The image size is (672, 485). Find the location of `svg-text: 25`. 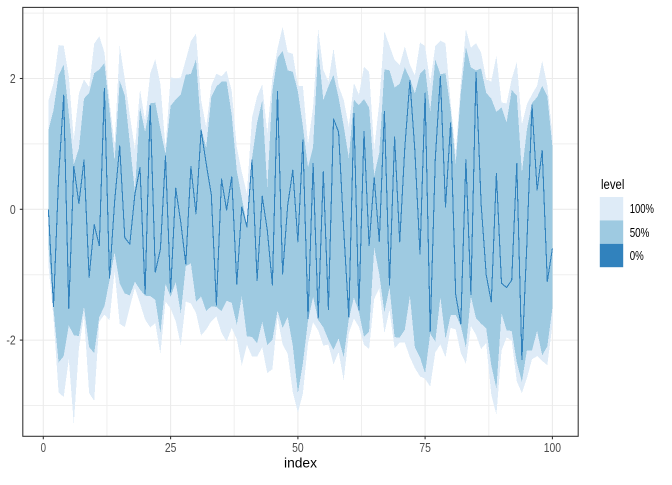

svg-text: 25 is located at coordinates (171, 448).